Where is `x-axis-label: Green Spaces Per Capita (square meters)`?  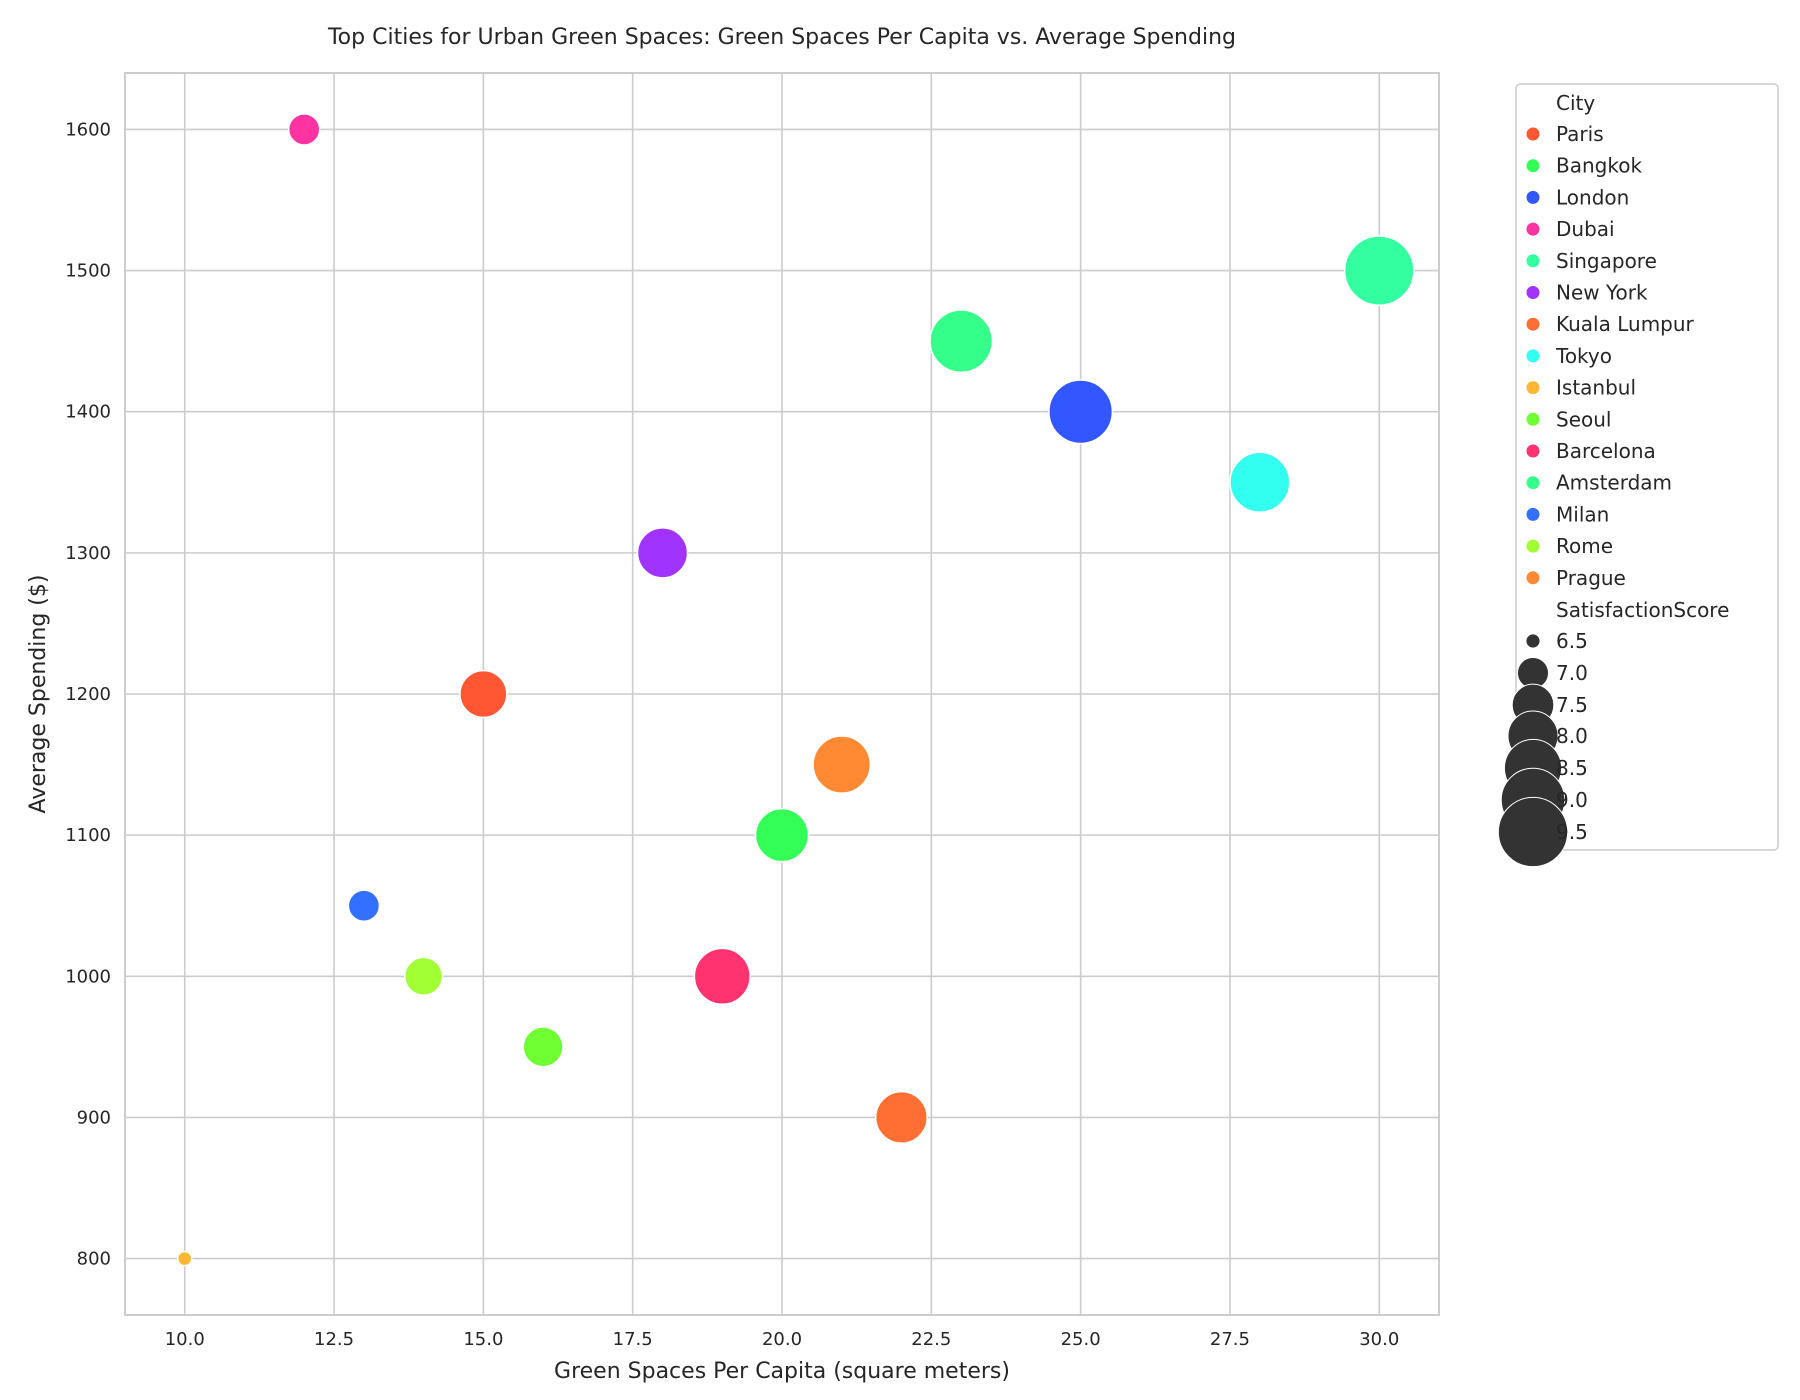 x-axis-label: Green Spaces Per Capita (square meters) is located at coordinates (782, 1371).